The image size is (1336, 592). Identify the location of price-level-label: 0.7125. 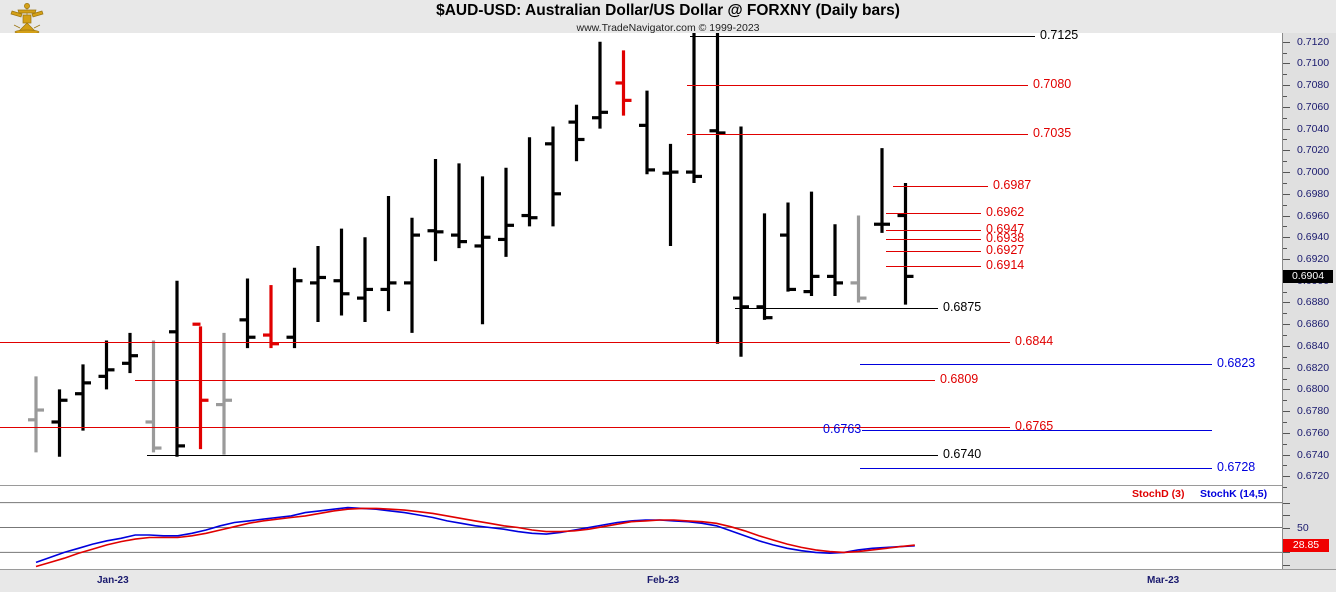
(1059, 35).